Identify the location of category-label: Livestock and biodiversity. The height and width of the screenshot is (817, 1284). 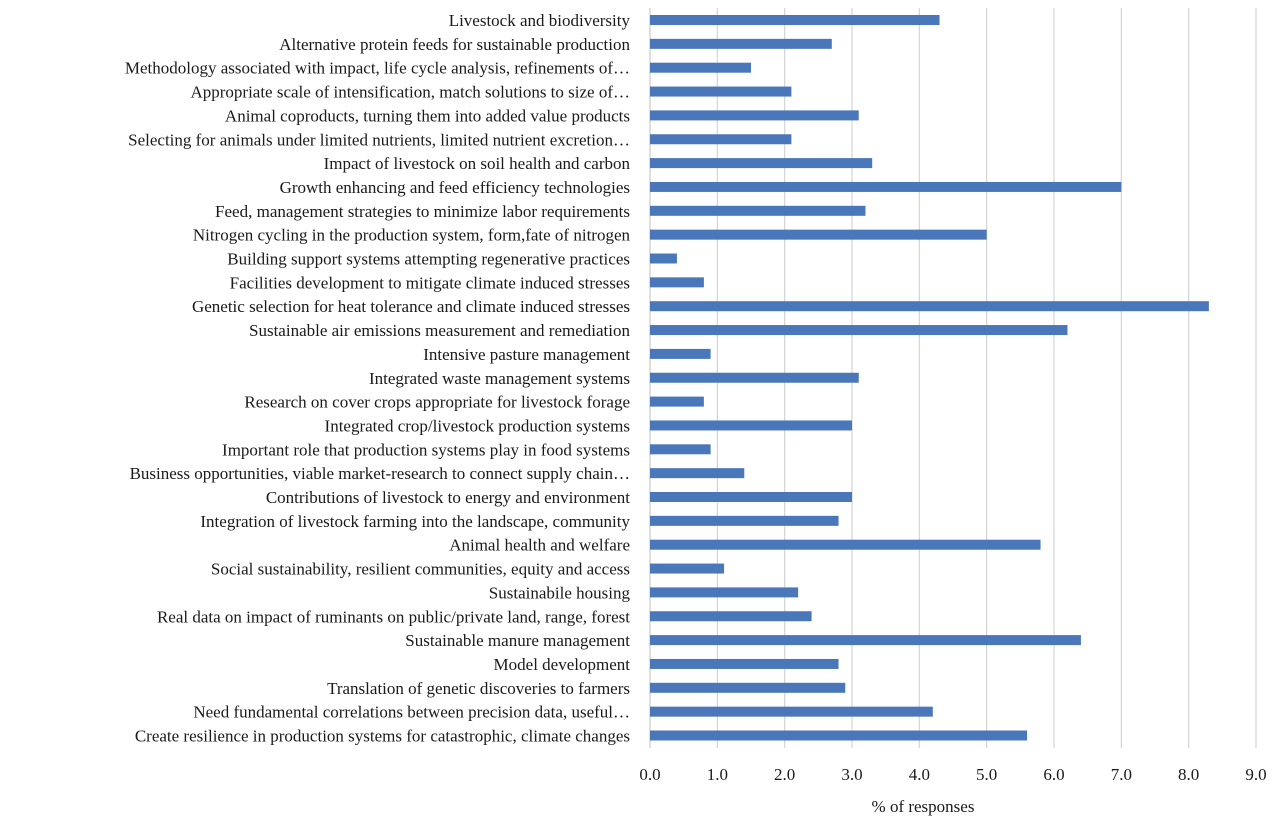
(540, 20).